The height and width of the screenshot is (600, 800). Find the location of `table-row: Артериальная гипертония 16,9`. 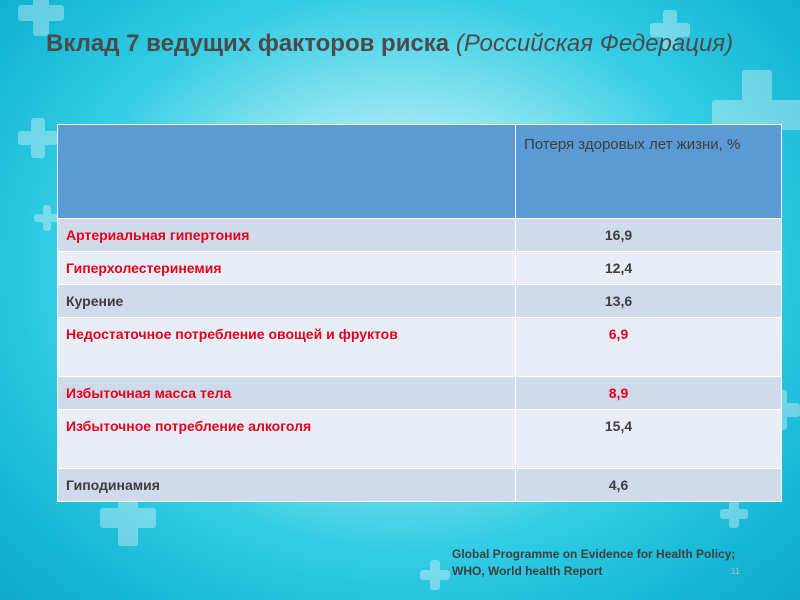

table-row: Артериальная гипертония 16,9 is located at coordinates (419, 235).